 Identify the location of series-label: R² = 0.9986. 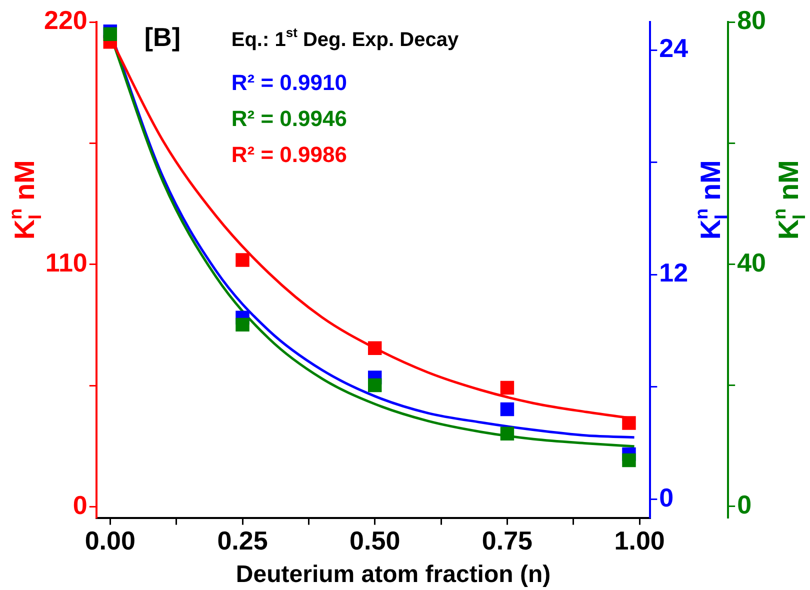
(289, 154).